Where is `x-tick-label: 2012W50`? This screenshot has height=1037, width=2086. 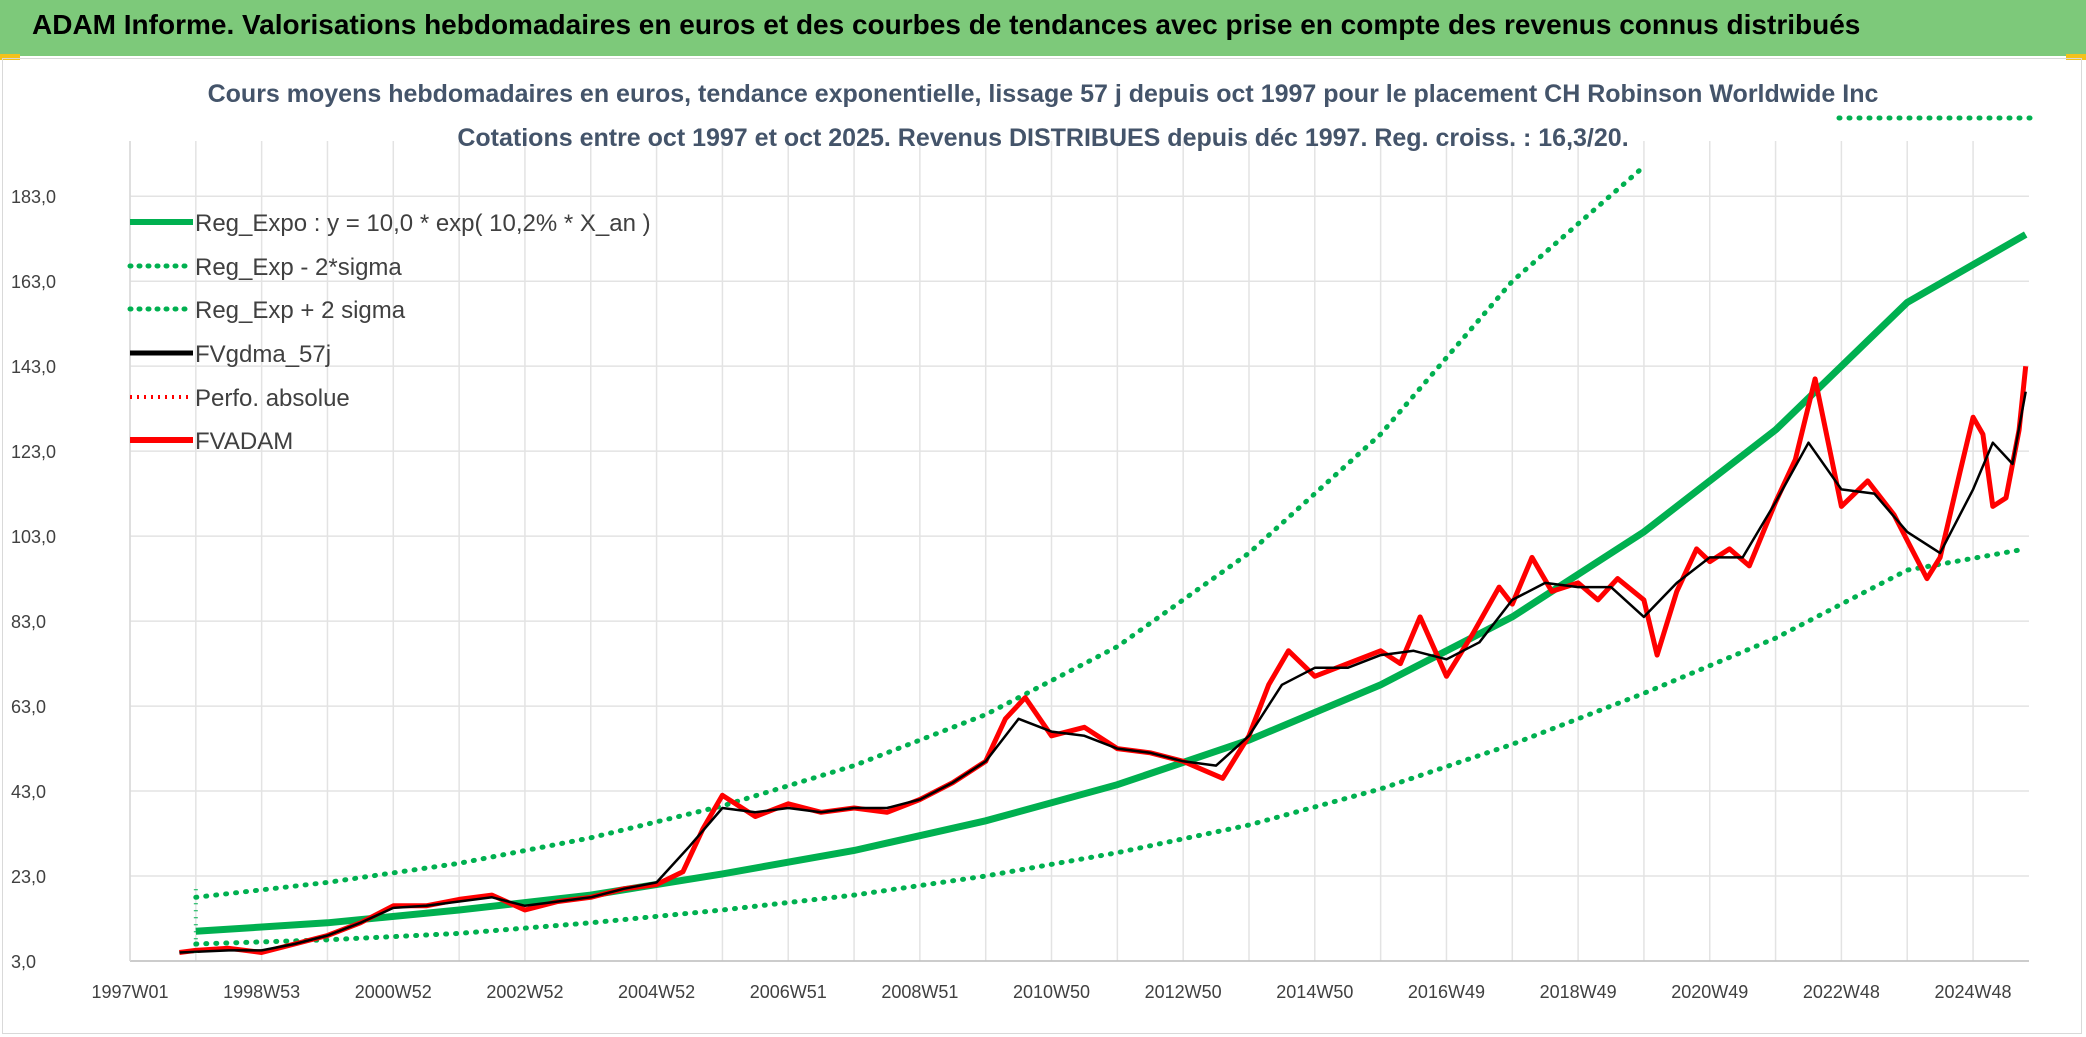 x-tick-label: 2012W50 is located at coordinates (1183, 992).